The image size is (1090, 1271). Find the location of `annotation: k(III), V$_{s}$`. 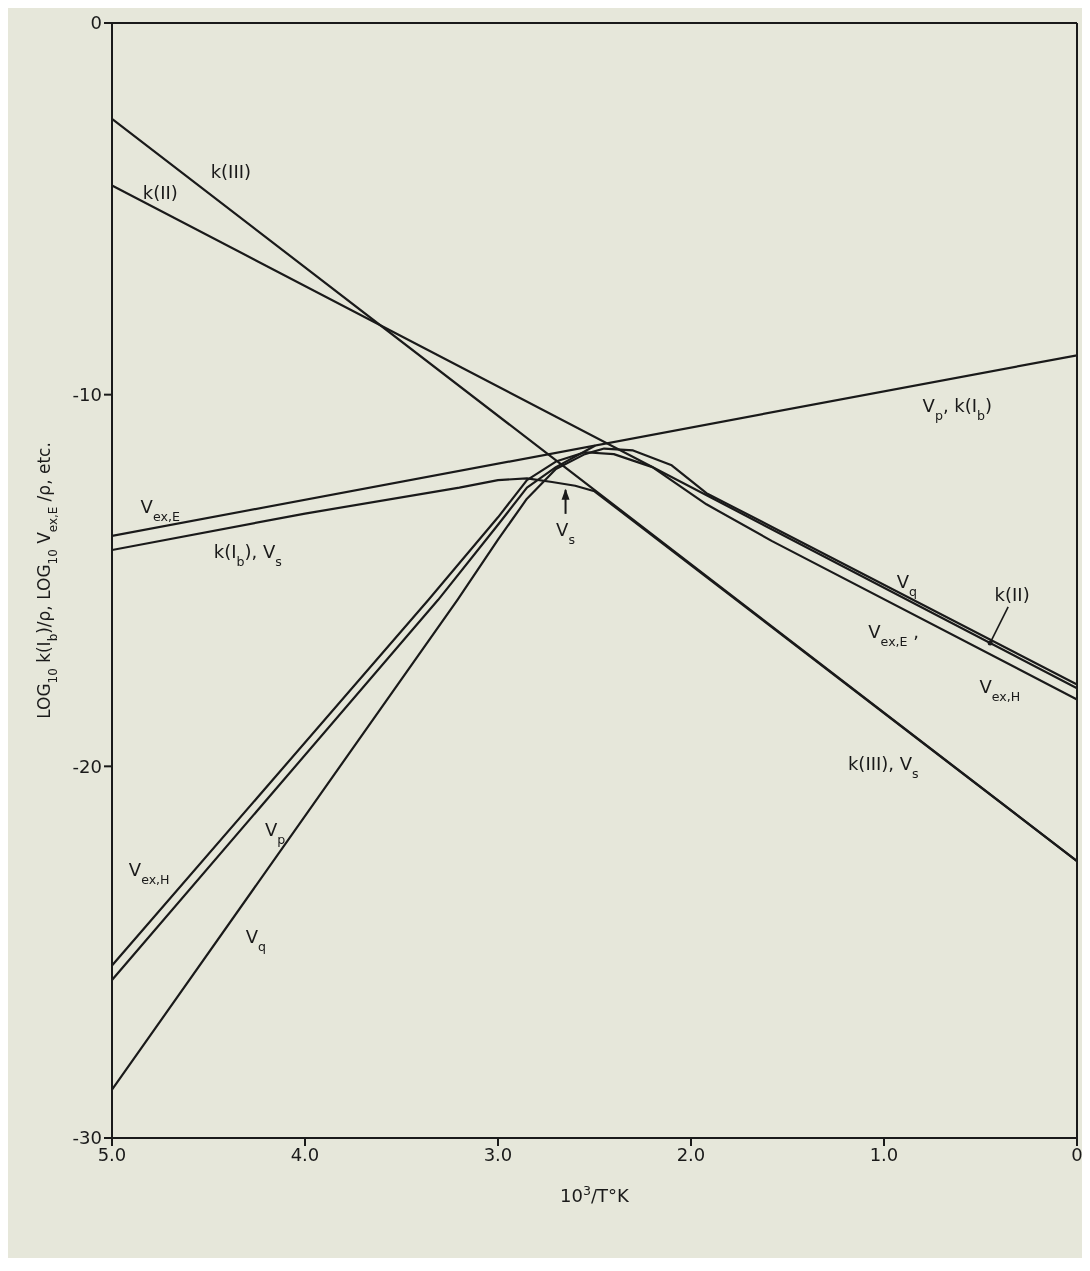

annotation: k(III), V$_{s}$ is located at coordinates (883, 766).